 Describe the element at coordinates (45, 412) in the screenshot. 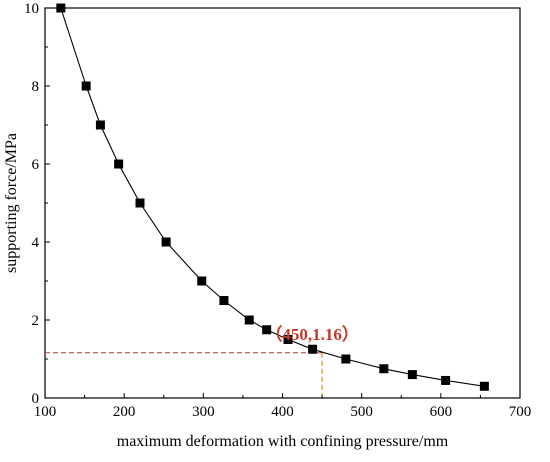

I see `x-tick-label: 100` at that location.